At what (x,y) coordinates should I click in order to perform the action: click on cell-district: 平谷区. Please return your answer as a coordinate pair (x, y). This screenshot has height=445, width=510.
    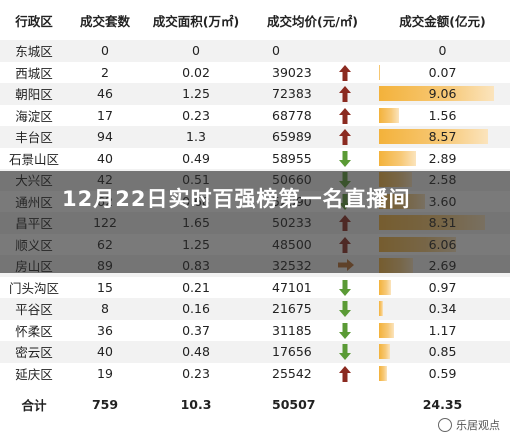
    Looking at the image, I should click on (34, 309).